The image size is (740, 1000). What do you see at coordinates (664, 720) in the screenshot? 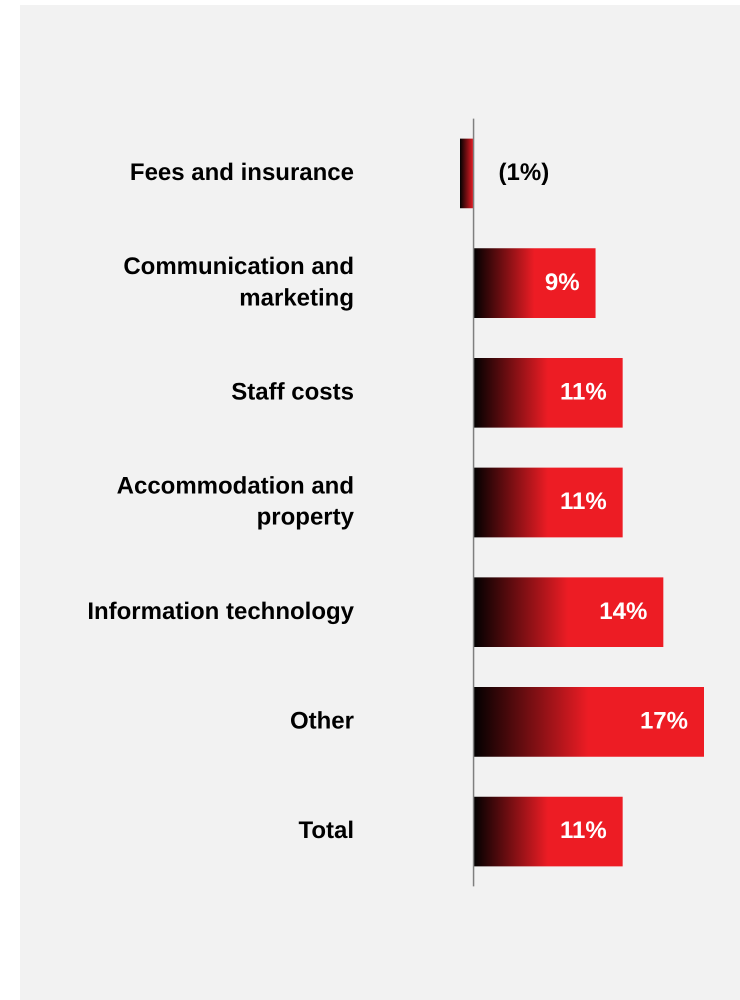
I see `data-label: 17%` at bounding box center [664, 720].